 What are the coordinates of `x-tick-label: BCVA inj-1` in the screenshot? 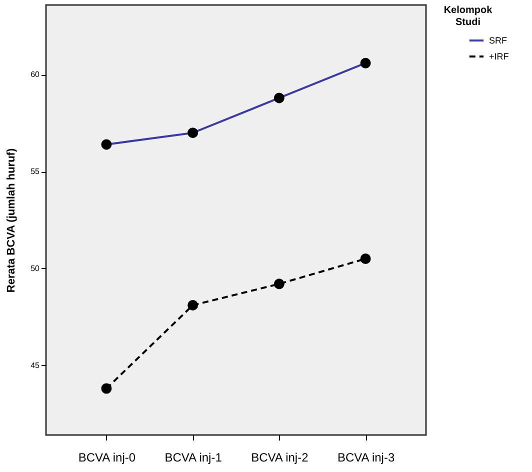 It's located at (193, 457).